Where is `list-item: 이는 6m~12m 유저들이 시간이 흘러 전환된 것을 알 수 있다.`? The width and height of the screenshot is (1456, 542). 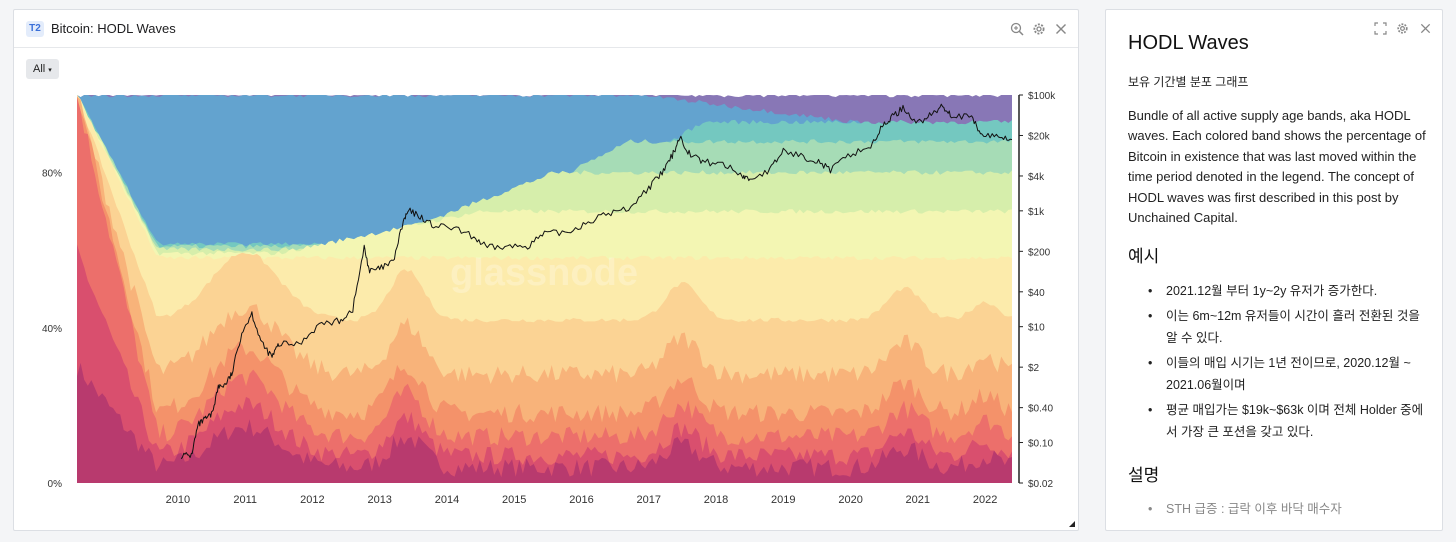
list-item: 이는 6m~12m 유저들이 시간이 흘러 전환된 것을 알 수 있다. is located at coordinates (1288, 327).